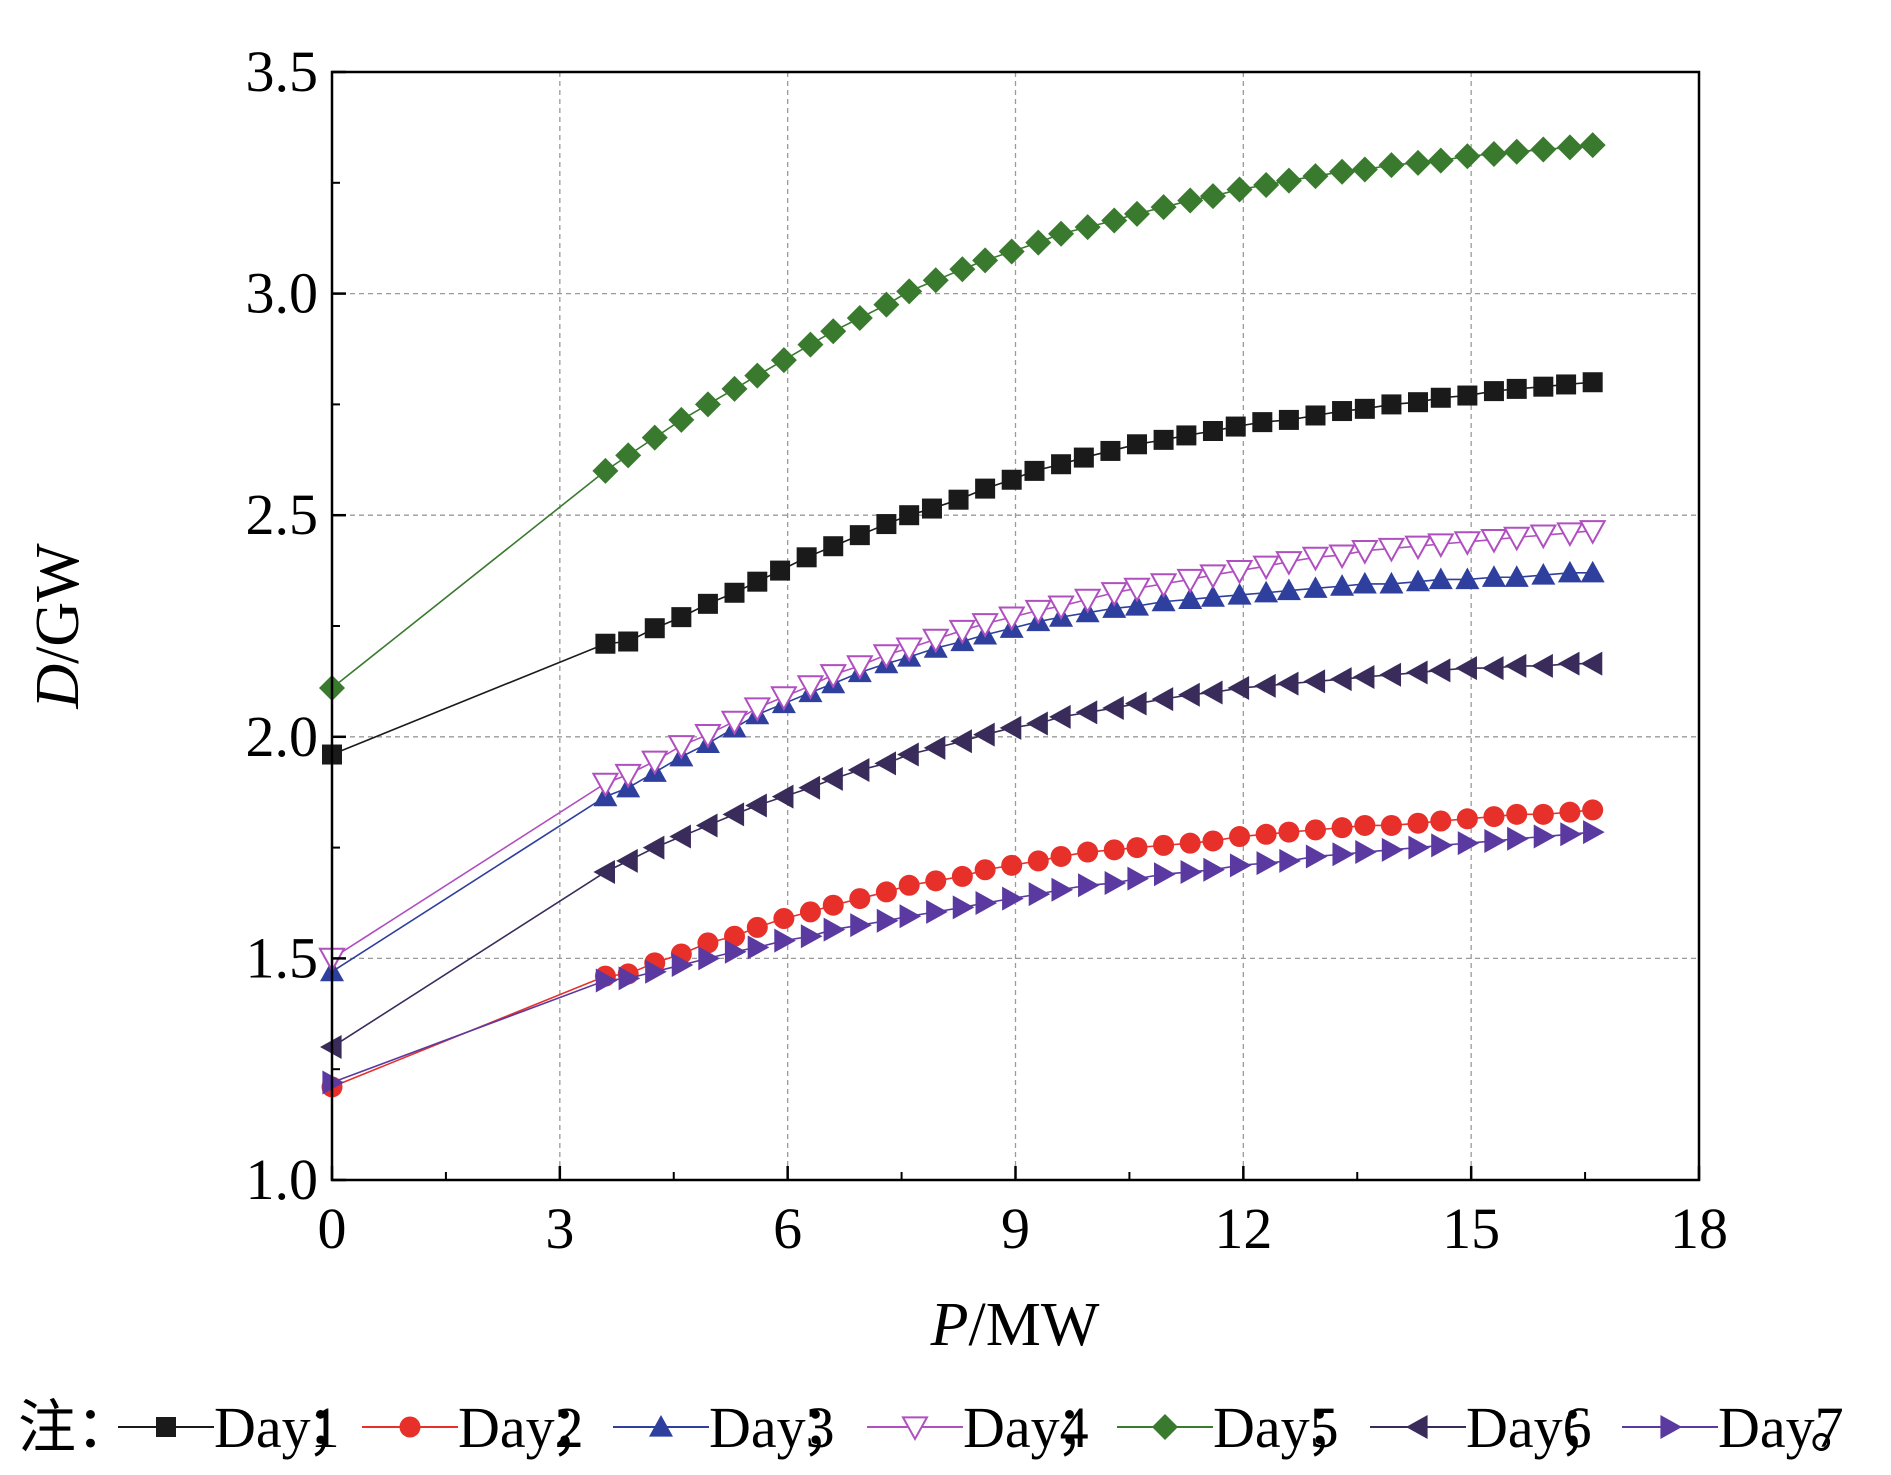  What do you see at coordinates (1529, 1427) in the screenshot?
I see `legend-label: Day6` at bounding box center [1529, 1427].